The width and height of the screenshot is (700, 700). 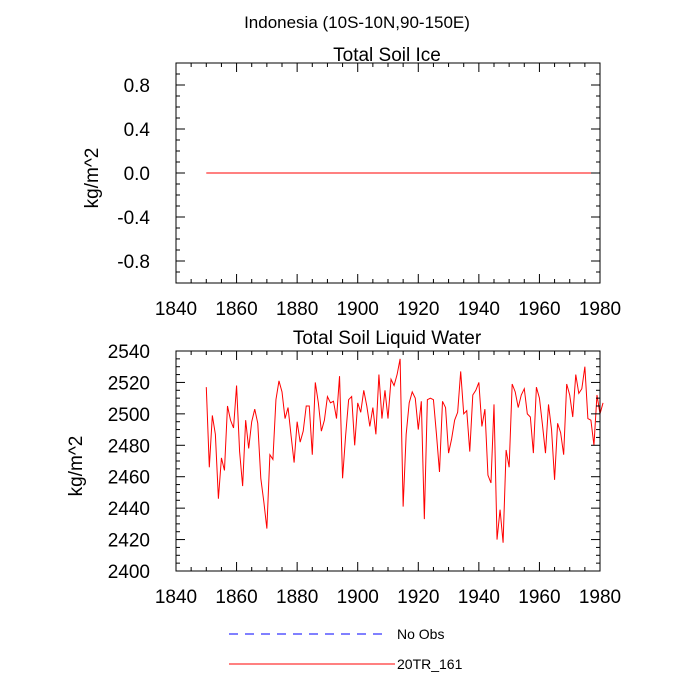 What do you see at coordinates (133, 262) in the screenshot?
I see `y-tick-label: -0.8` at bounding box center [133, 262].